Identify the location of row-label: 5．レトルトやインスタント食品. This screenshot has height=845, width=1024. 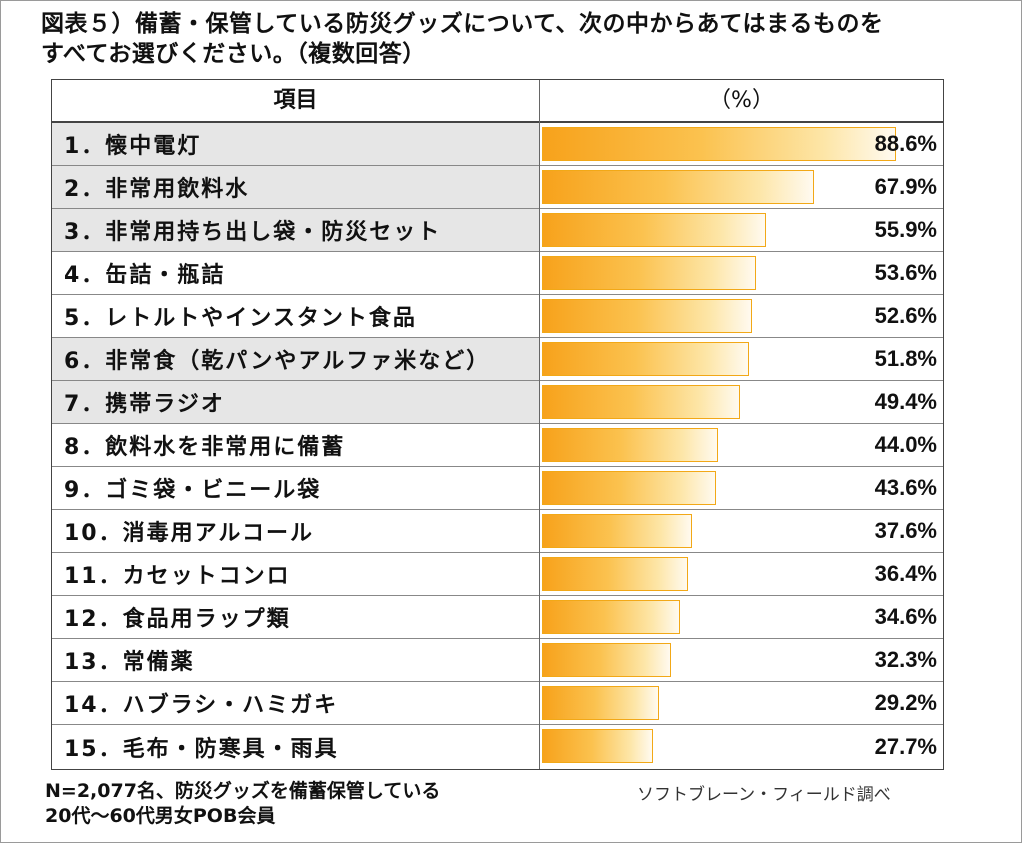
(240, 318).